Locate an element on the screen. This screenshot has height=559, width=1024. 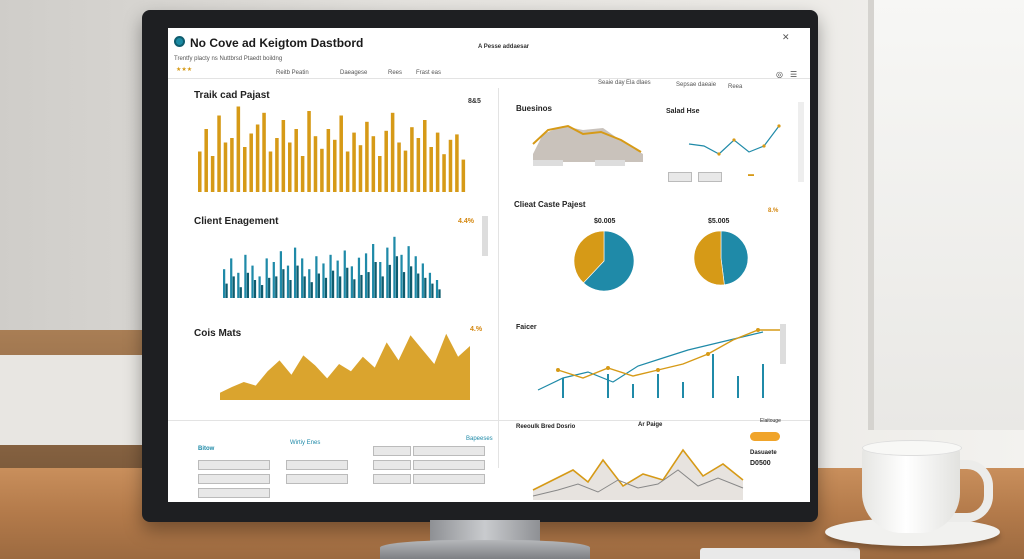
table-header: Bitow is located at coordinates (206, 449).